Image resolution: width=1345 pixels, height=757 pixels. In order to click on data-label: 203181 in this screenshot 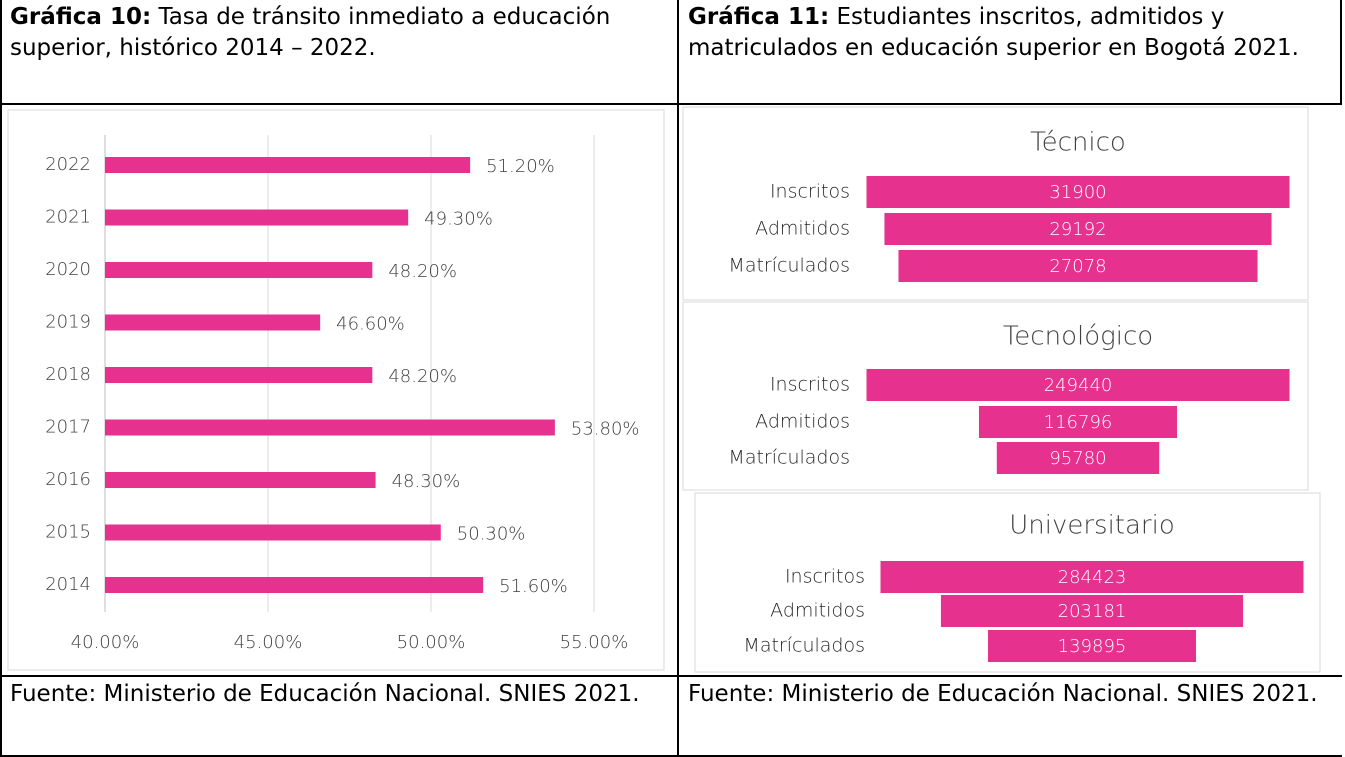, I will do `click(1092, 611)`.